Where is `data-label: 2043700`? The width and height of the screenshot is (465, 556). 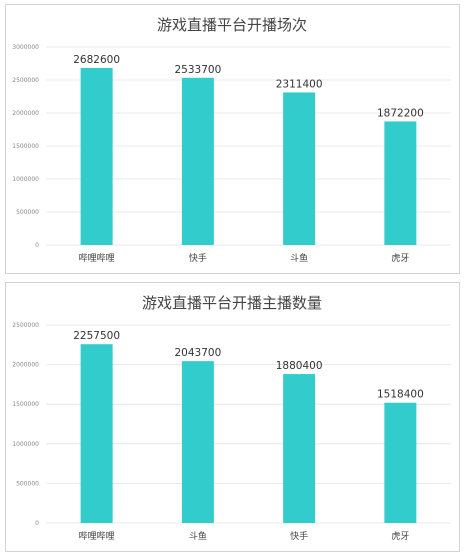 data-label: 2043700 is located at coordinates (197, 353).